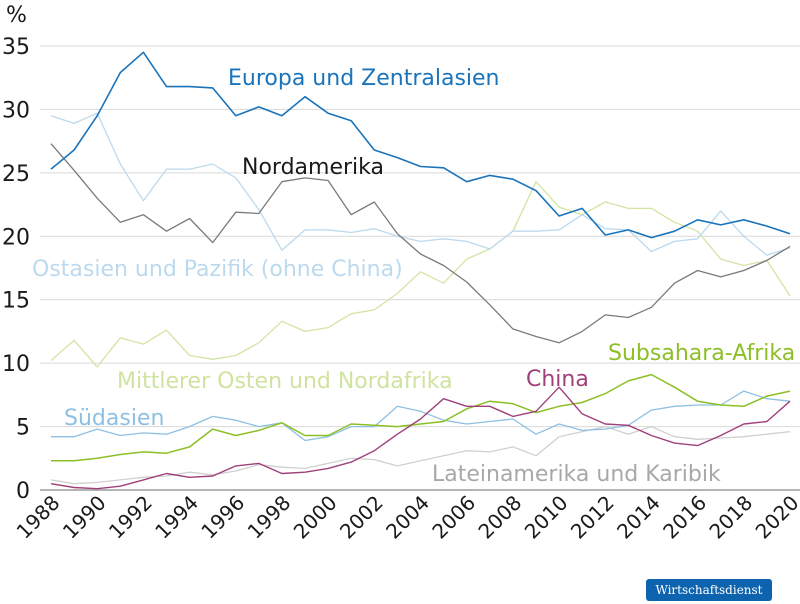 This screenshot has width=800, height=604. Describe the element at coordinates (16, 174) in the screenshot. I see `y-tick-label: 25` at that location.